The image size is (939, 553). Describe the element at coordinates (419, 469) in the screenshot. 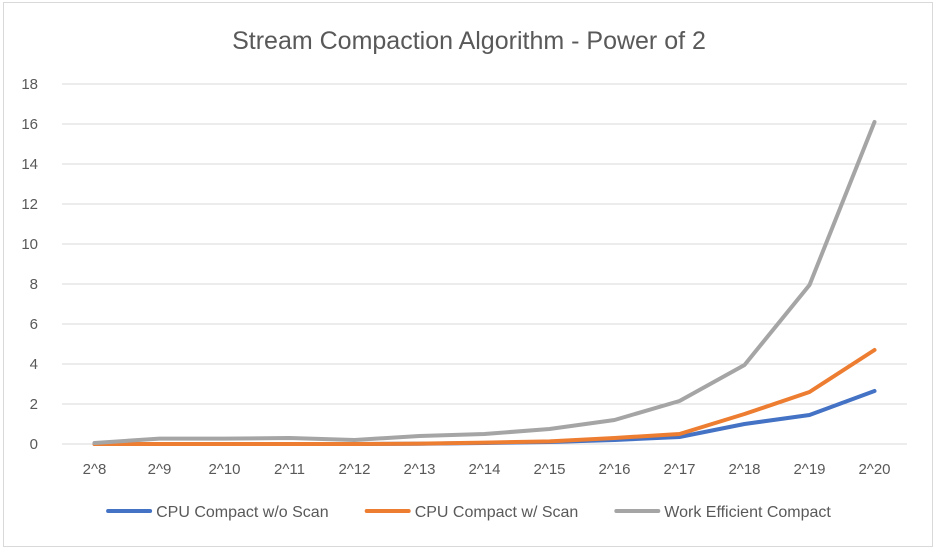

I see `x-tick-label: 2^13` at that location.